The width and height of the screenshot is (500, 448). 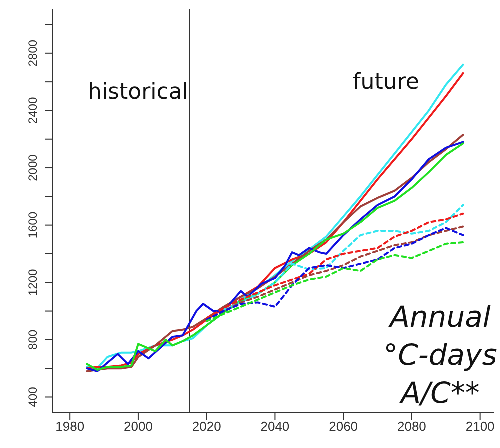 I want to click on x-tick-label: 2100, so click(x=480, y=426).